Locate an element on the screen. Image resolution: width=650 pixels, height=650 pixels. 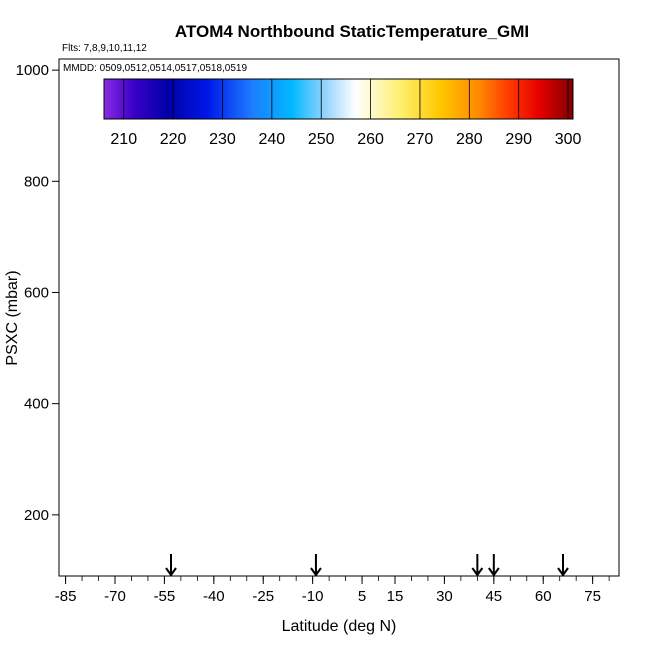
colorbar-ticks: 210 220 230 240 250 260 270 280 290 300 is located at coordinates (346, 113).